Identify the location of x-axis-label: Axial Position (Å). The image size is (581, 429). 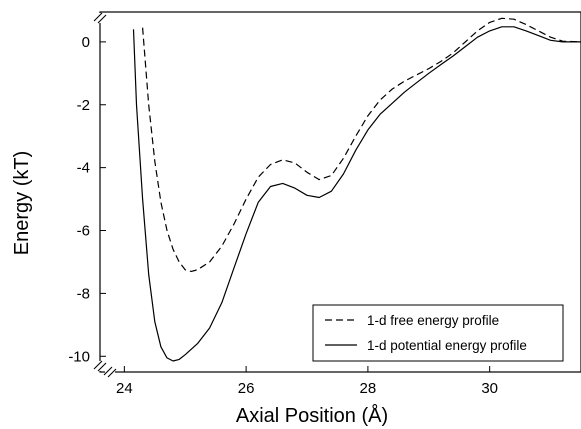
(312, 415).